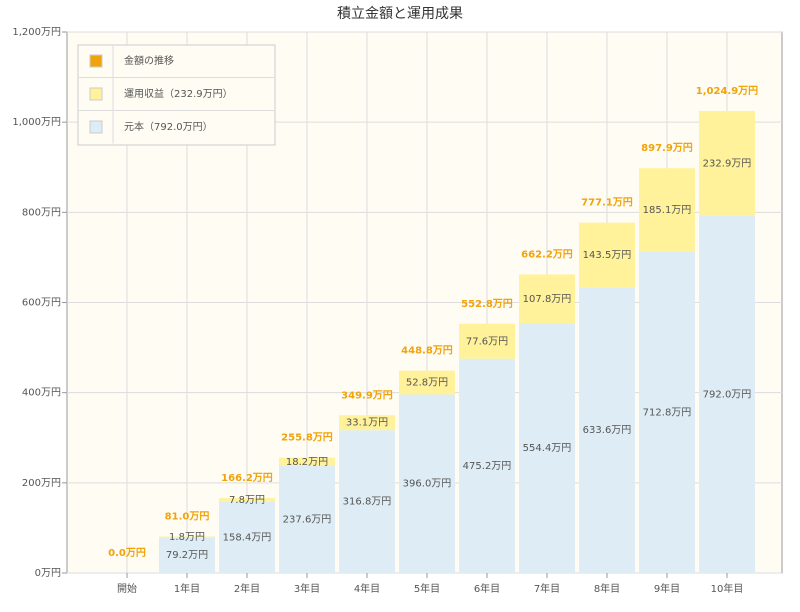 This screenshot has height=612, width=800. What do you see at coordinates (48, 573) in the screenshot?
I see `y-tick-label: 0万円` at bounding box center [48, 573].